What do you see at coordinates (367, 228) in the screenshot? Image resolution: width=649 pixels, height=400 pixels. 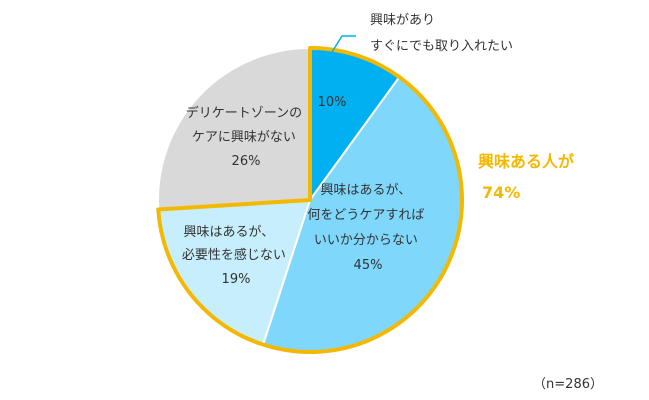 I see `slice-label-unsure-how-to-care: 興味はあるが、 何をどうケアすれば いいか分からない 45%` at bounding box center [367, 228].